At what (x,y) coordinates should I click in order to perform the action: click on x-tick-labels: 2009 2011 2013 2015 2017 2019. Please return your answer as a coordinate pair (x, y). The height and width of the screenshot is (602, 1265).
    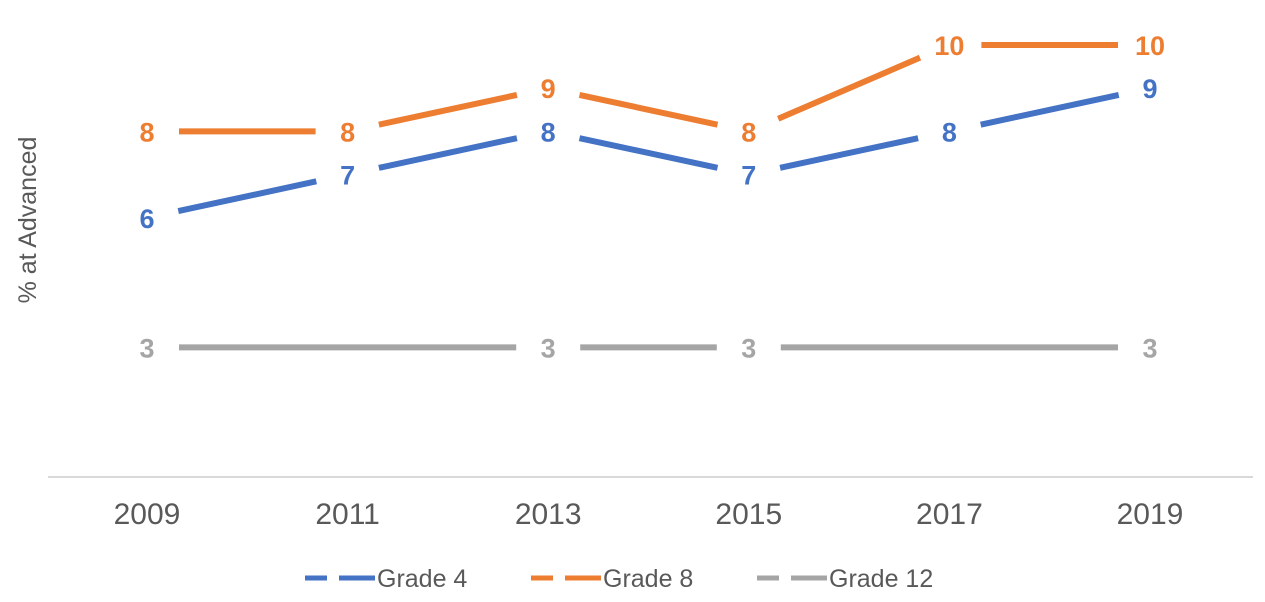
    Looking at the image, I should click on (649, 514).